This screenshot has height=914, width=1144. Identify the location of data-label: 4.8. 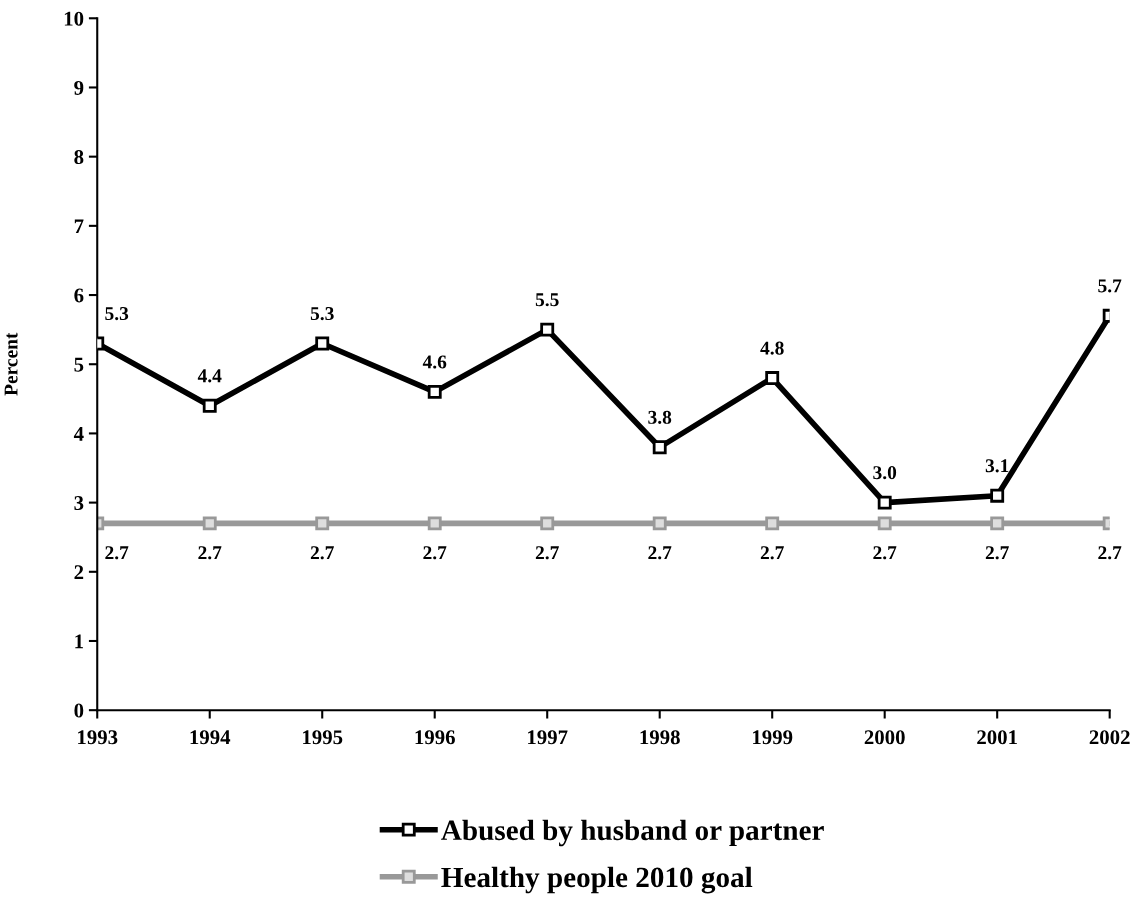
(772, 348).